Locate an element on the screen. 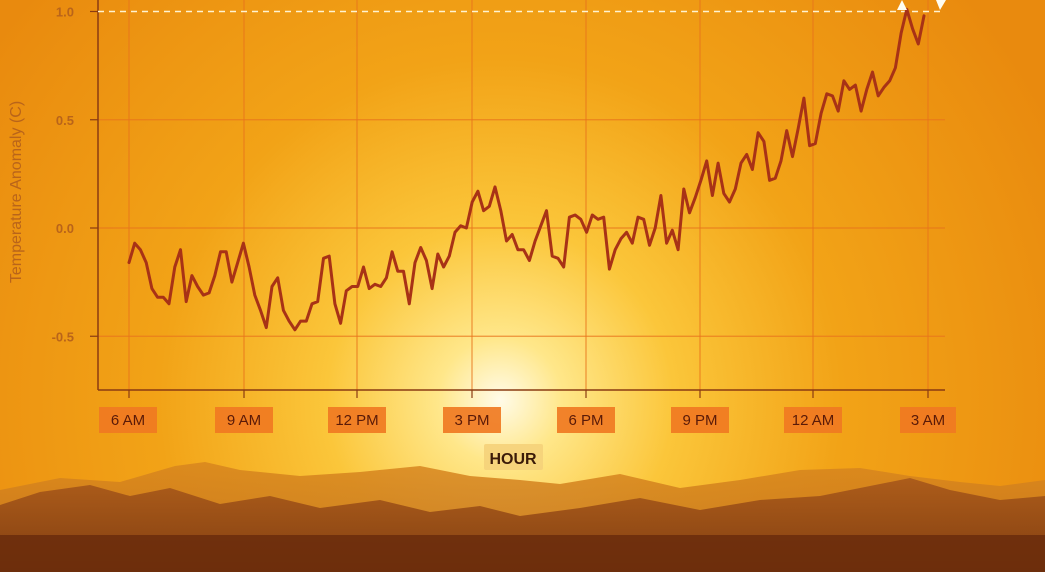 This screenshot has height=572, width=1045. y-tick-label: 0.5 is located at coordinates (65, 120).